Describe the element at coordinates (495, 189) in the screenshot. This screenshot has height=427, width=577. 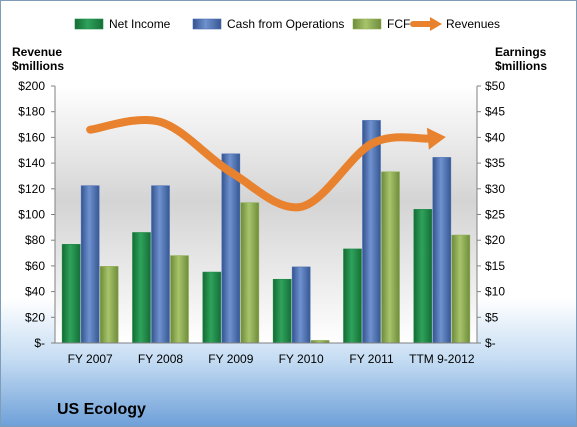
I see `right-tick-label: $30` at that location.